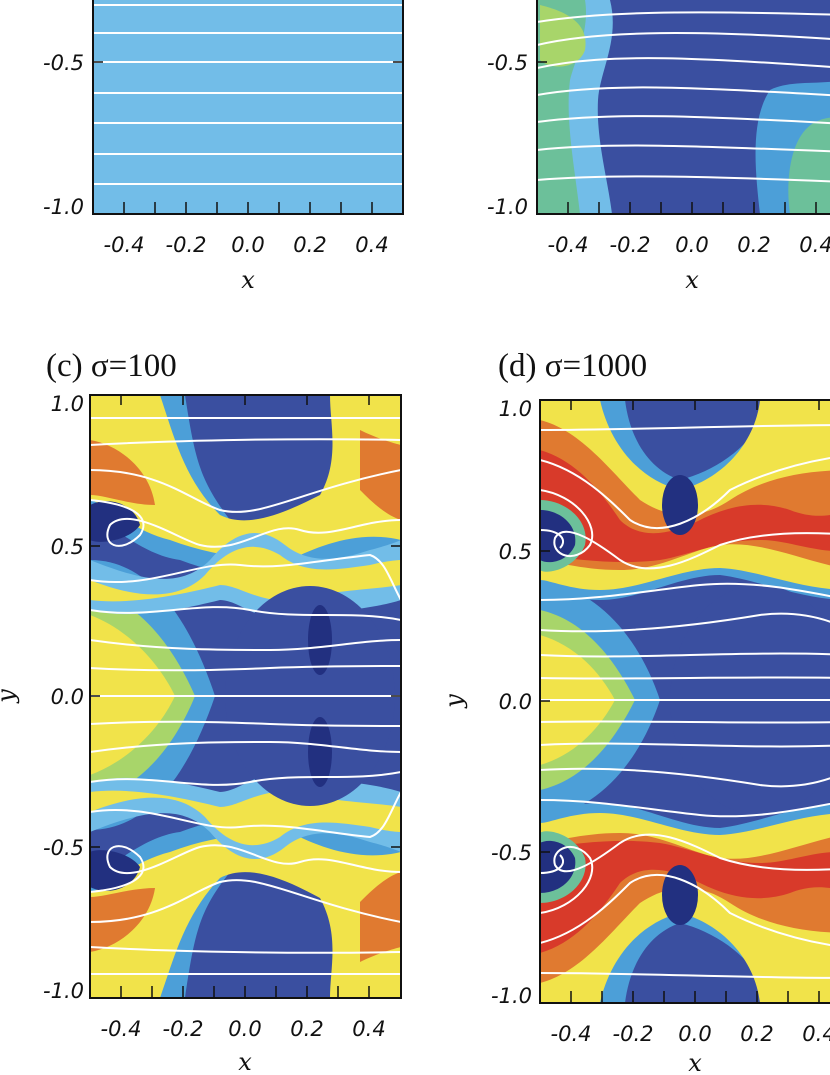 This screenshot has width=830, height=1075. Describe the element at coordinates (507, 207) in the screenshot. I see `panel-b-y-tick-label: -1.0` at that location.